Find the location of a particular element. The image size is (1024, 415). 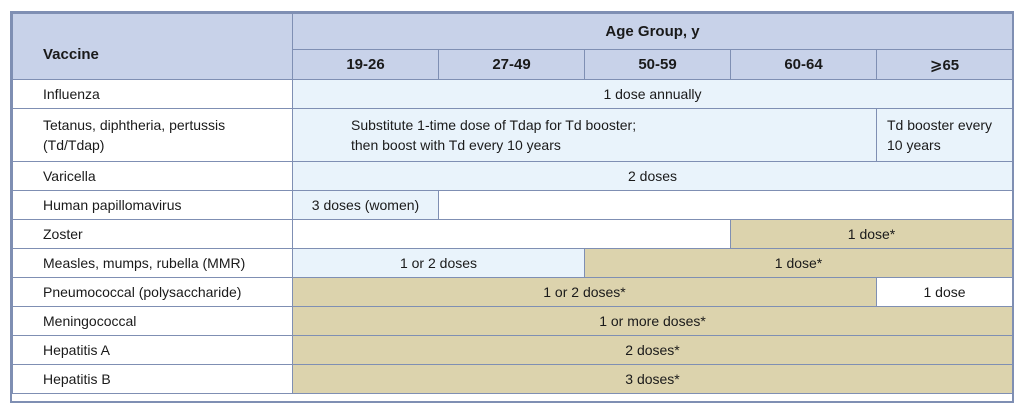

table-row-hepatitis-b: Hepatitis B 3 doses* is located at coordinates (512, 379).